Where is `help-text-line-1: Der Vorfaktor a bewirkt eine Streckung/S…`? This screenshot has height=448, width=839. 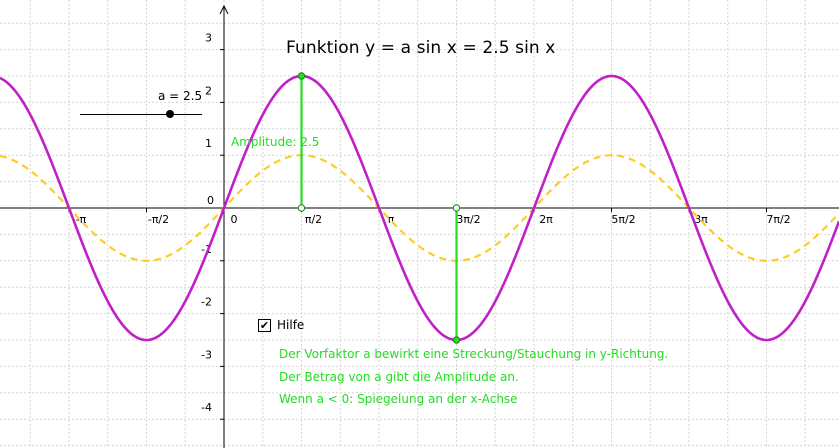 help-text-line-1: Der Vorfaktor a bewirkt eine Streckung/S… is located at coordinates (474, 354).